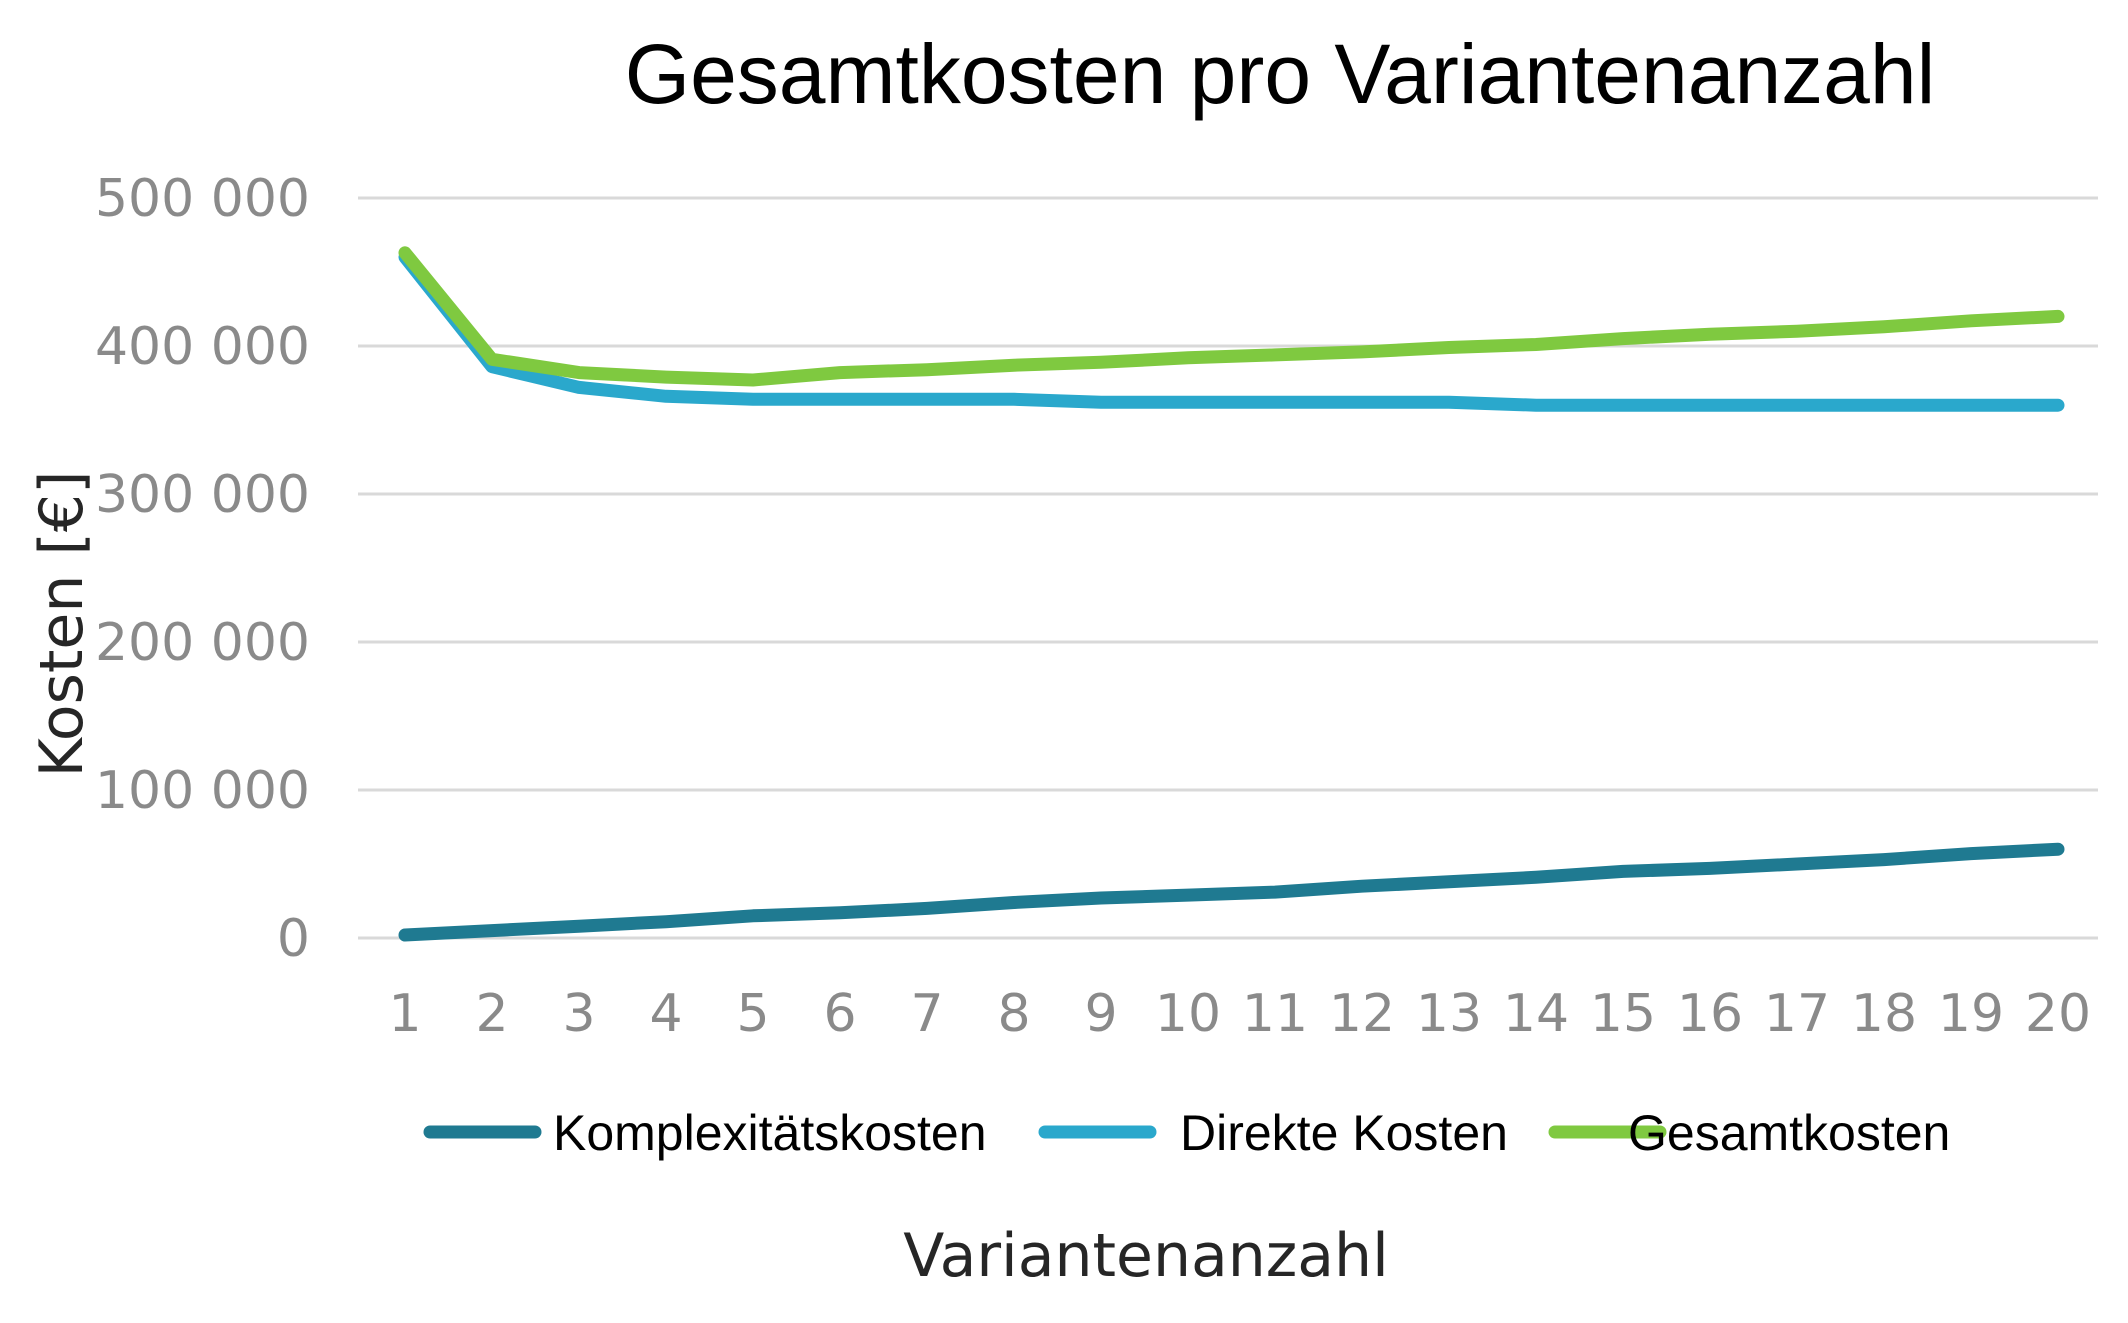 This screenshot has height=1323, width=2128. I want to click on x-tick-label: 20, so click(2058, 1014).